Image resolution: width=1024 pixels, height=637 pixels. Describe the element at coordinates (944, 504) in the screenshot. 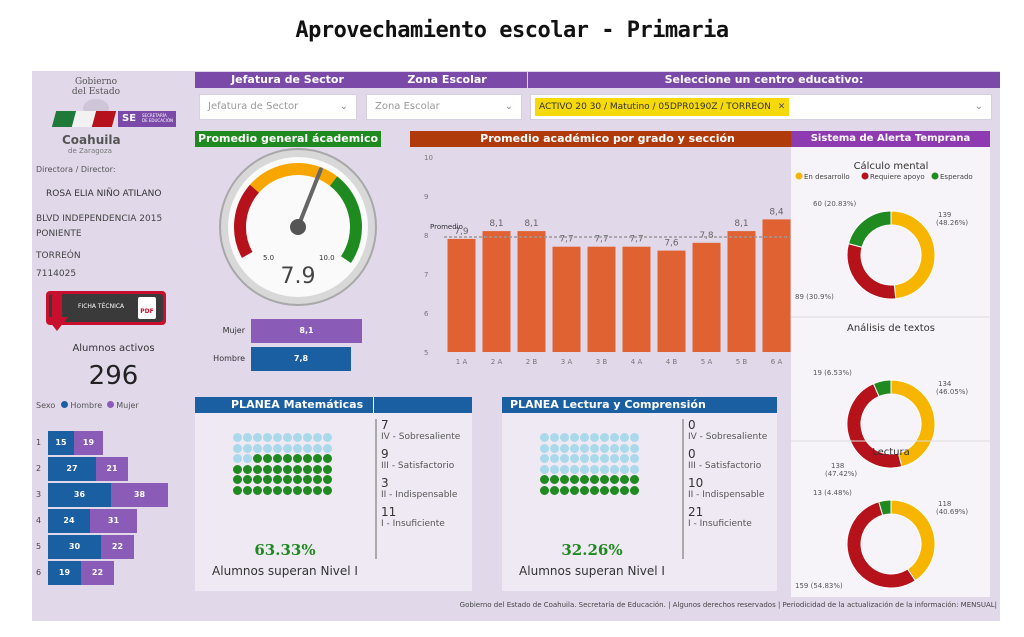

I see `donut-label-desarrollo: 118` at that location.